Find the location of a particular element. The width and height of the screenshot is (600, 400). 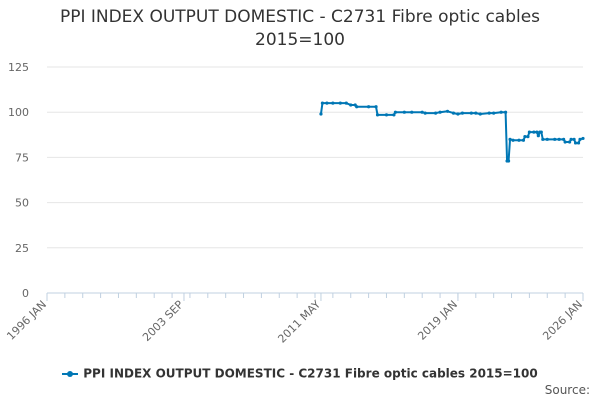

x-tick-label: 2026 JAN is located at coordinates (562, 320).